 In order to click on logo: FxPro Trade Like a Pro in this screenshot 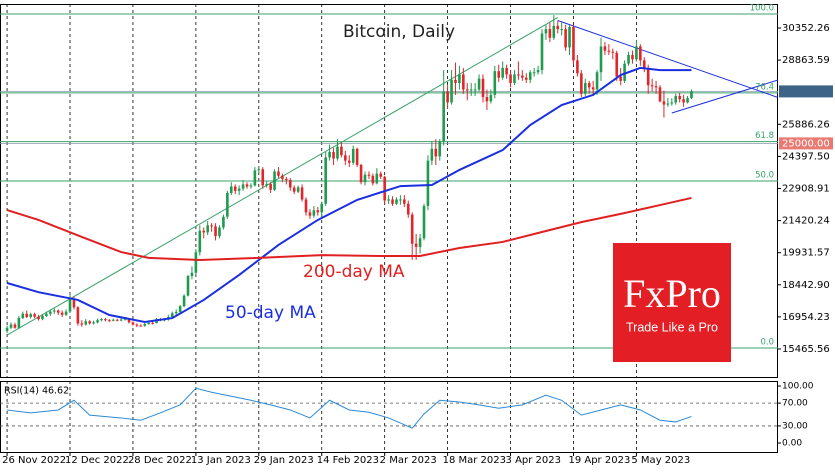, I will do `click(672, 302)`.